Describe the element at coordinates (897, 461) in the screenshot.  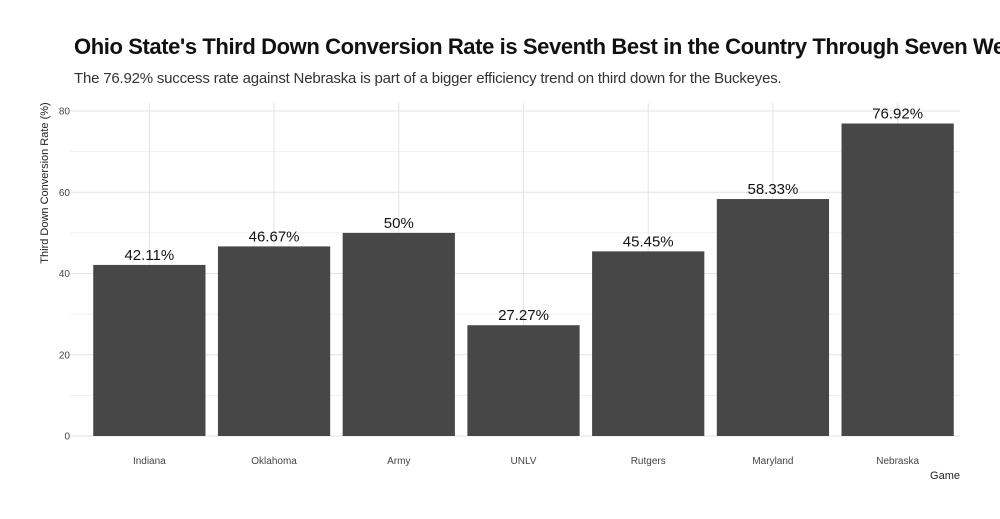
I see `x-tick-label: Nebraska` at that location.